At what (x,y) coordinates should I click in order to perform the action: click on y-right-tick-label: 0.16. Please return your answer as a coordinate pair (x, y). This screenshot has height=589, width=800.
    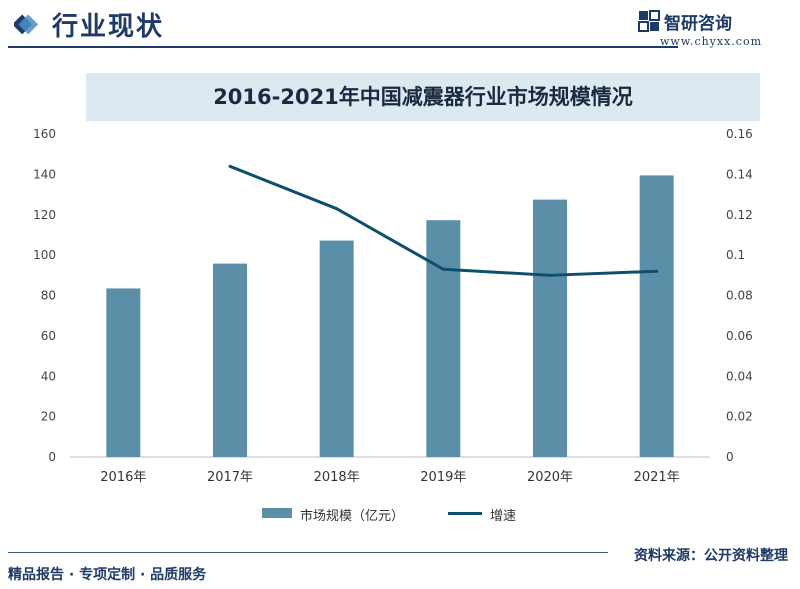
    Looking at the image, I should click on (739, 134).